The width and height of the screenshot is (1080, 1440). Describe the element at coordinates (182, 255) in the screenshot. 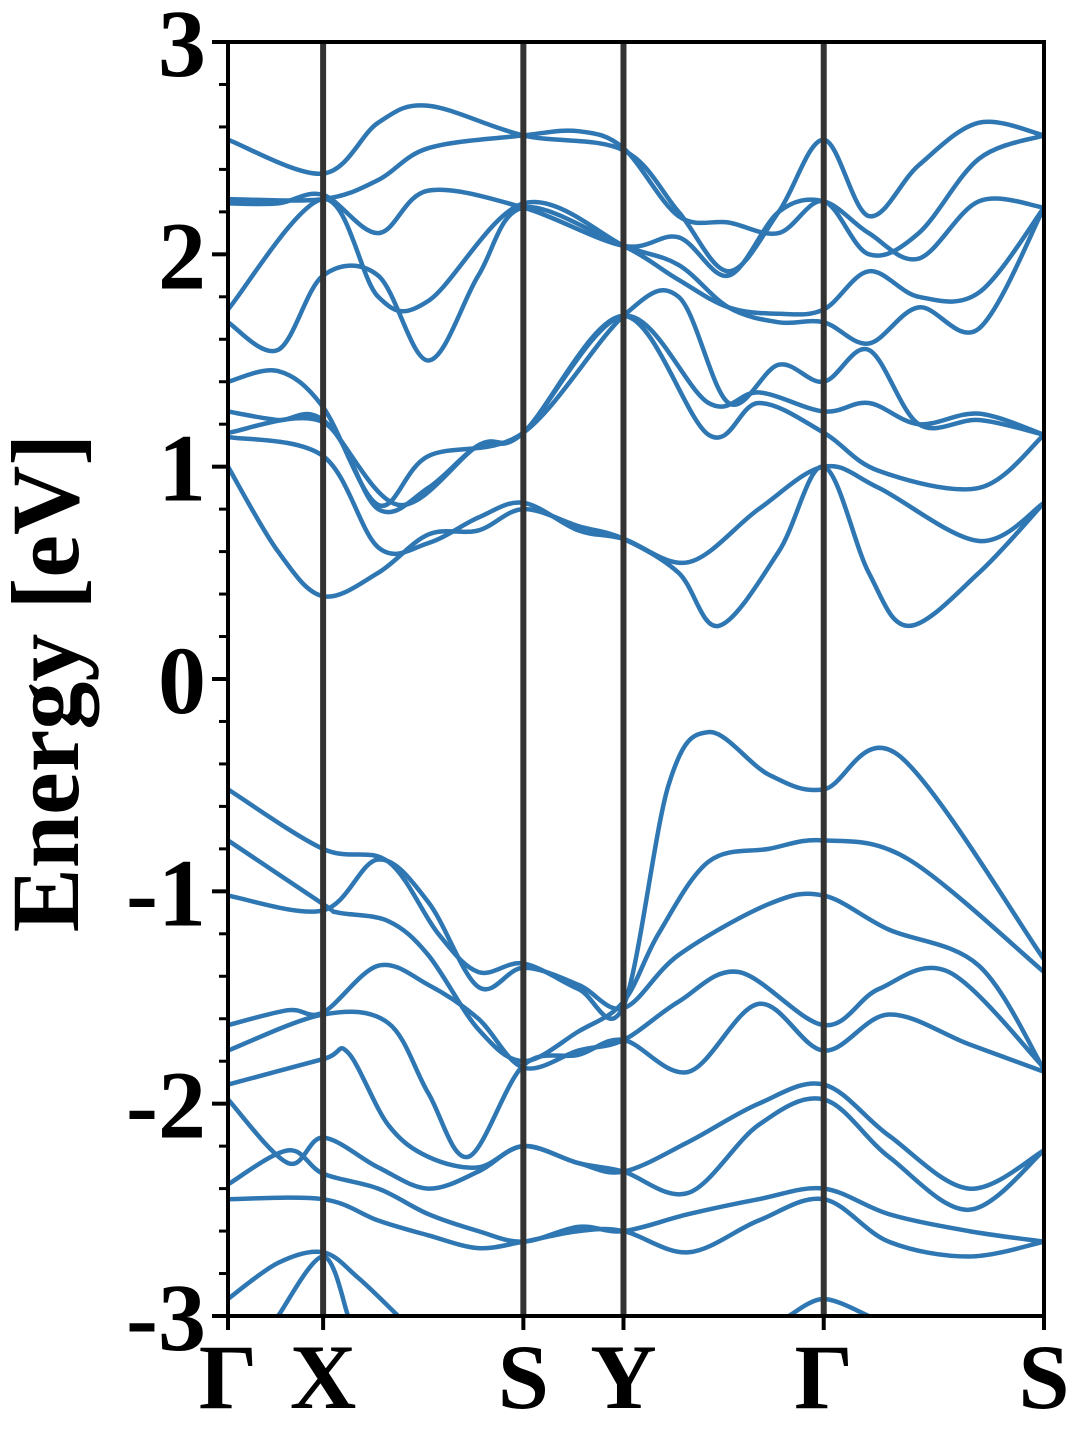

I see `y-tick-label: 2` at that location.